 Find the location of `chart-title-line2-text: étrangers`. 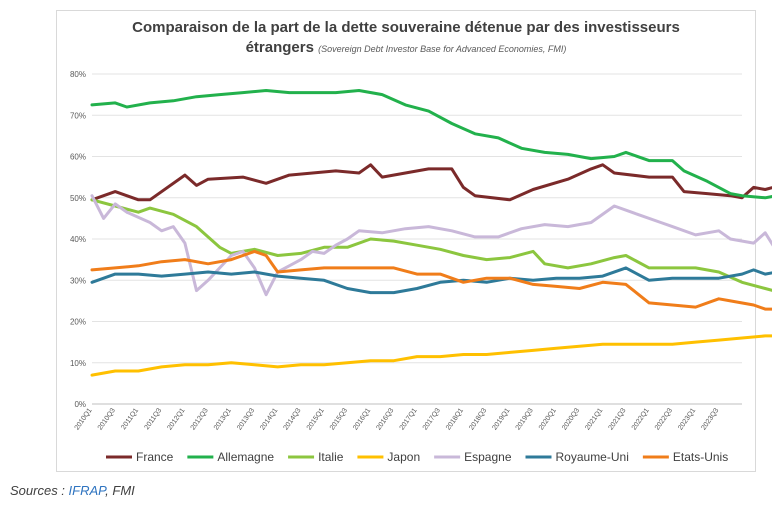

chart-title-line2-text: étrangers is located at coordinates (279, 47).